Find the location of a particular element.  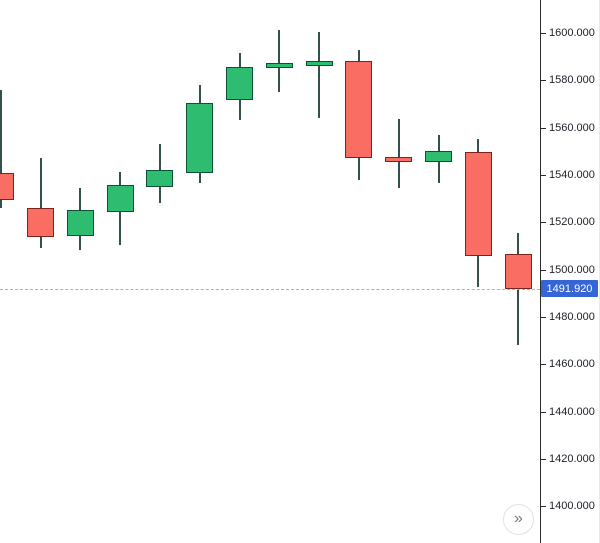

price-tick-label: 1520.000 is located at coordinates (572, 222).